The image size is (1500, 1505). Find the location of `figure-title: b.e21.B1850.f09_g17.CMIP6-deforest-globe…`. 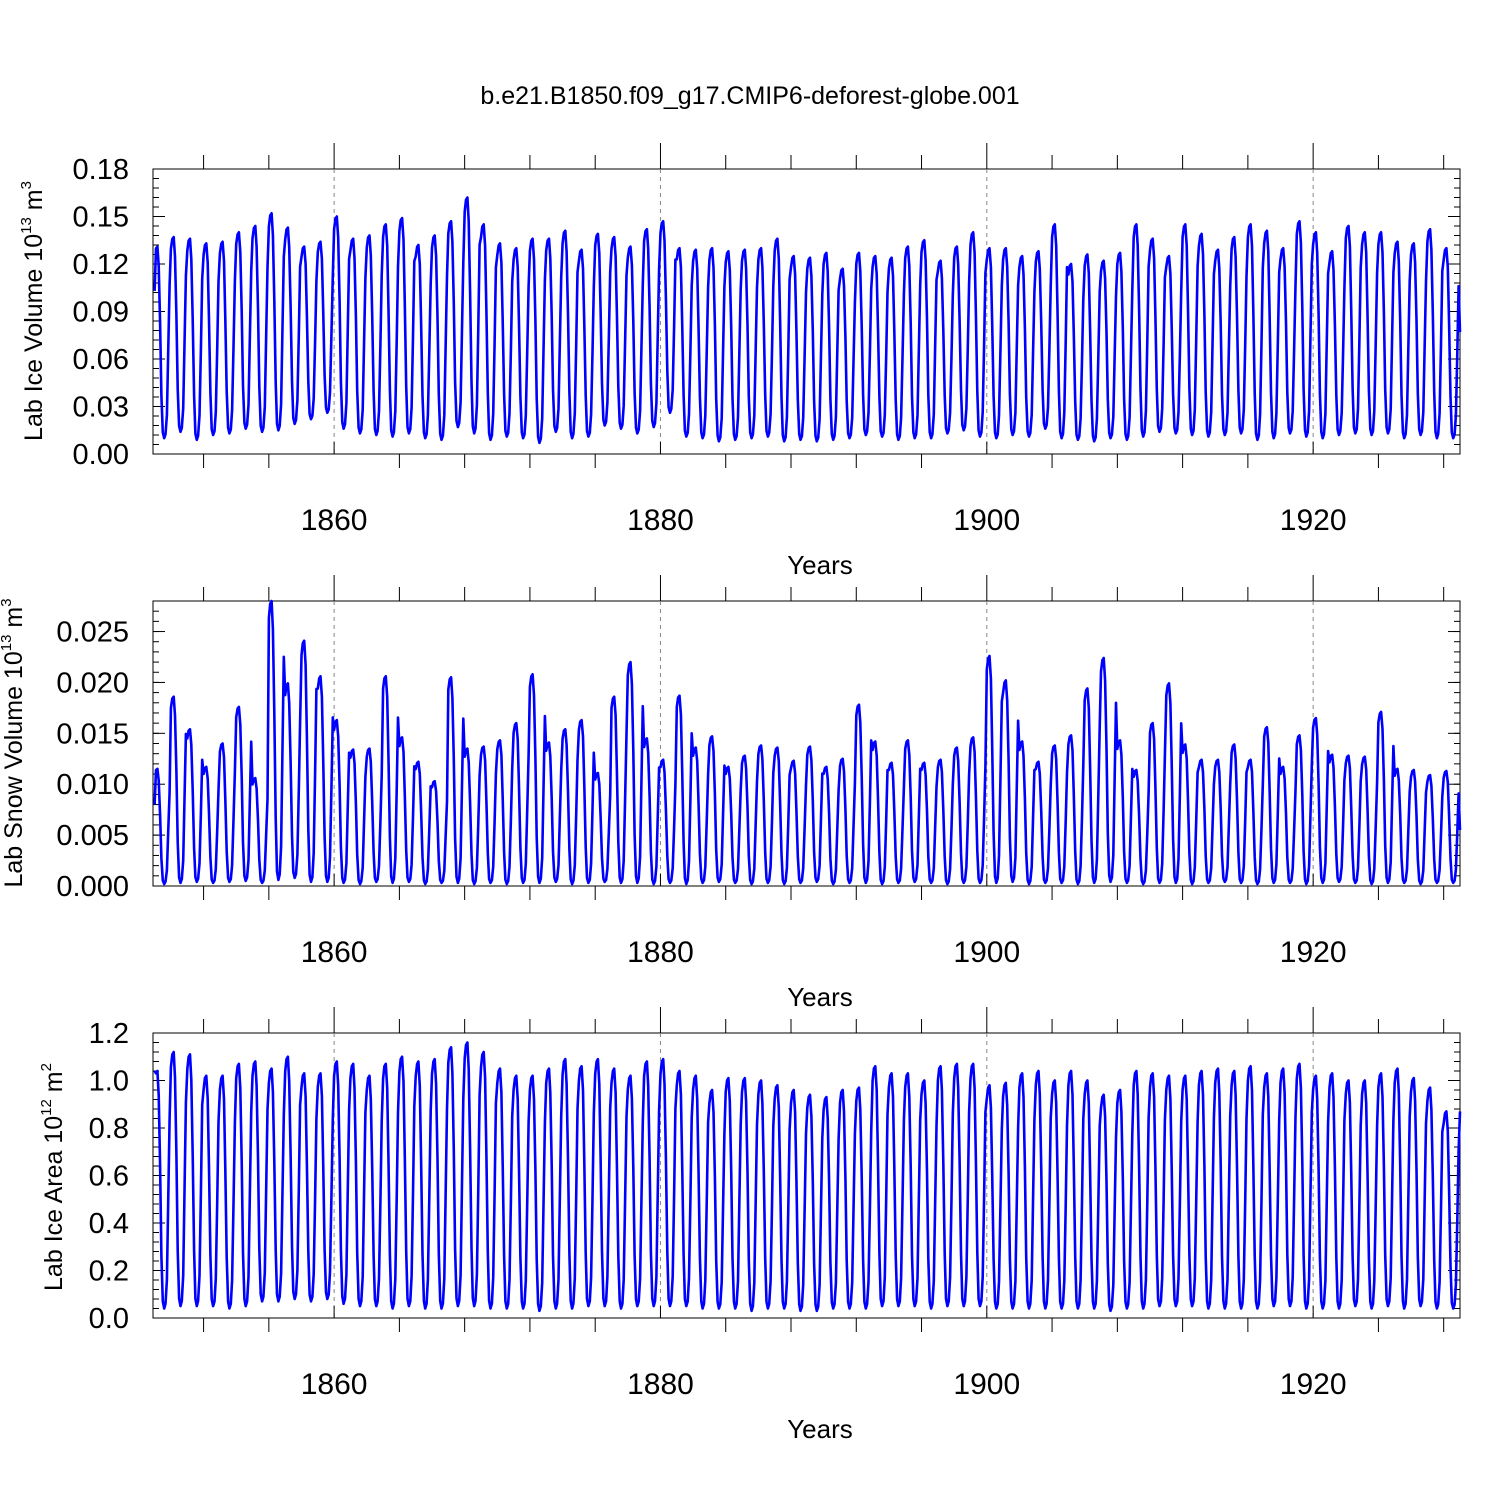

figure-title: b.e21.B1850.f09_g17.CMIP6-deforest-globe… is located at coordinates (749, 96).